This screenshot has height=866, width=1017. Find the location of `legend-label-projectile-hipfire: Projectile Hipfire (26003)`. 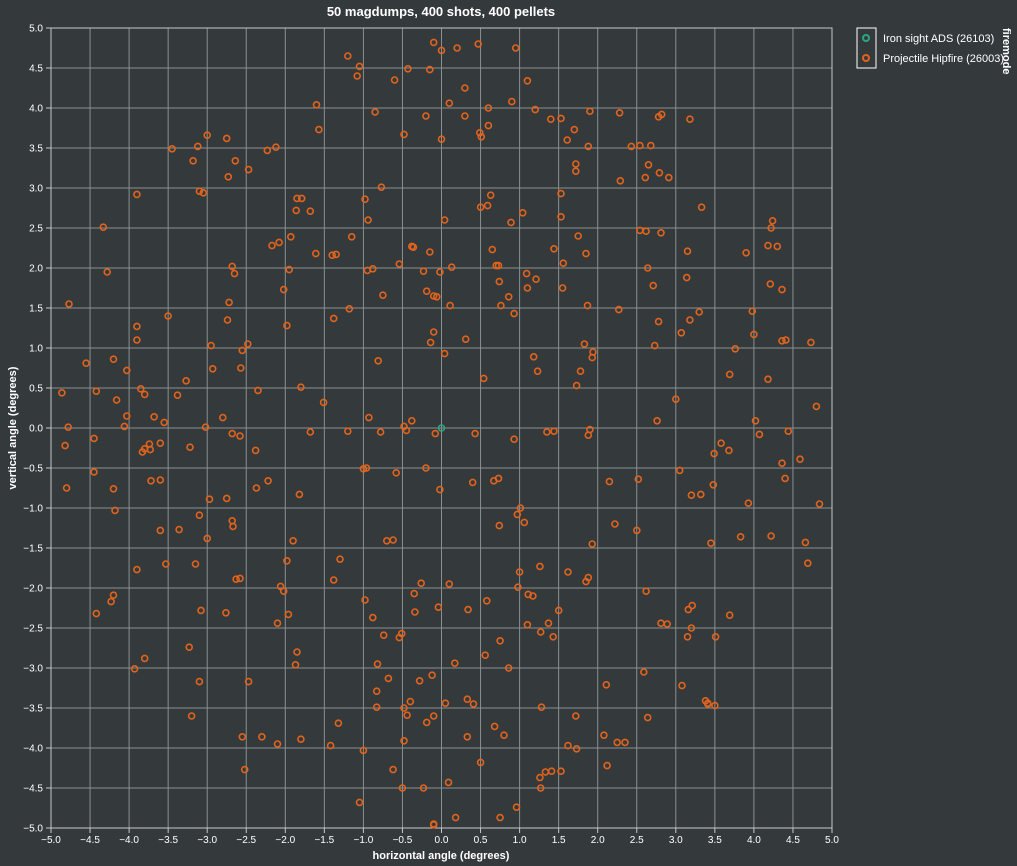

legend-label-projectile-hipfire: Projectile Hipfire (26003) is located at coordinates (943, 59).